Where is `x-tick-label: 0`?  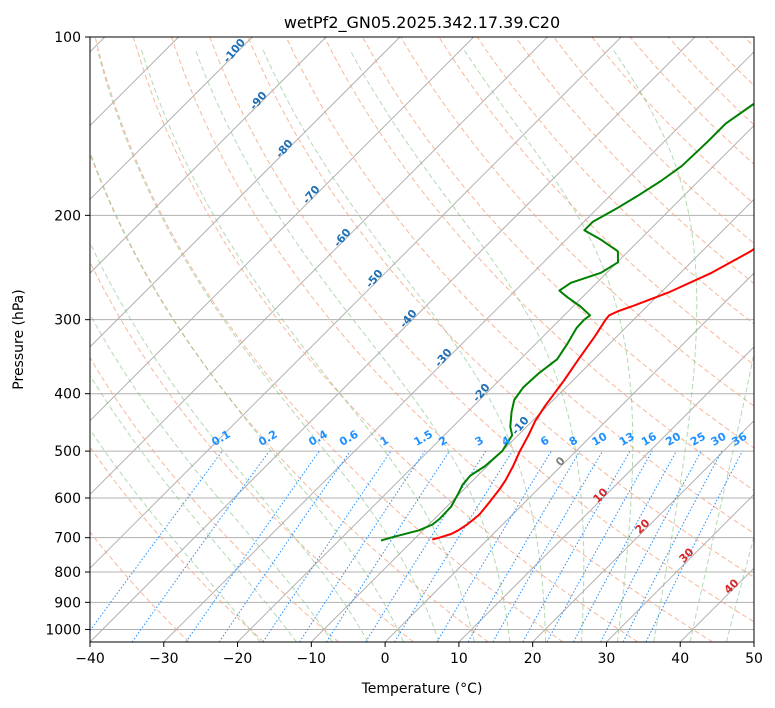
x-tick-label: 0 is located at coordinates (385, 659).